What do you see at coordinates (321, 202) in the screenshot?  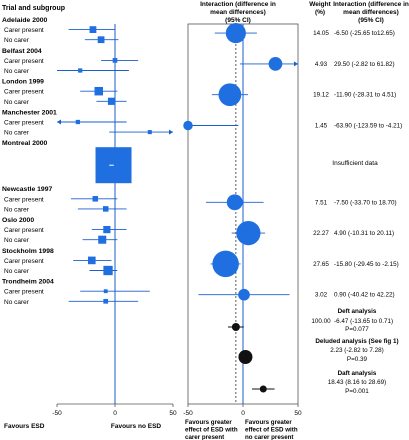 I see `weight-value: 7.51` at bounding box center [321, 202].